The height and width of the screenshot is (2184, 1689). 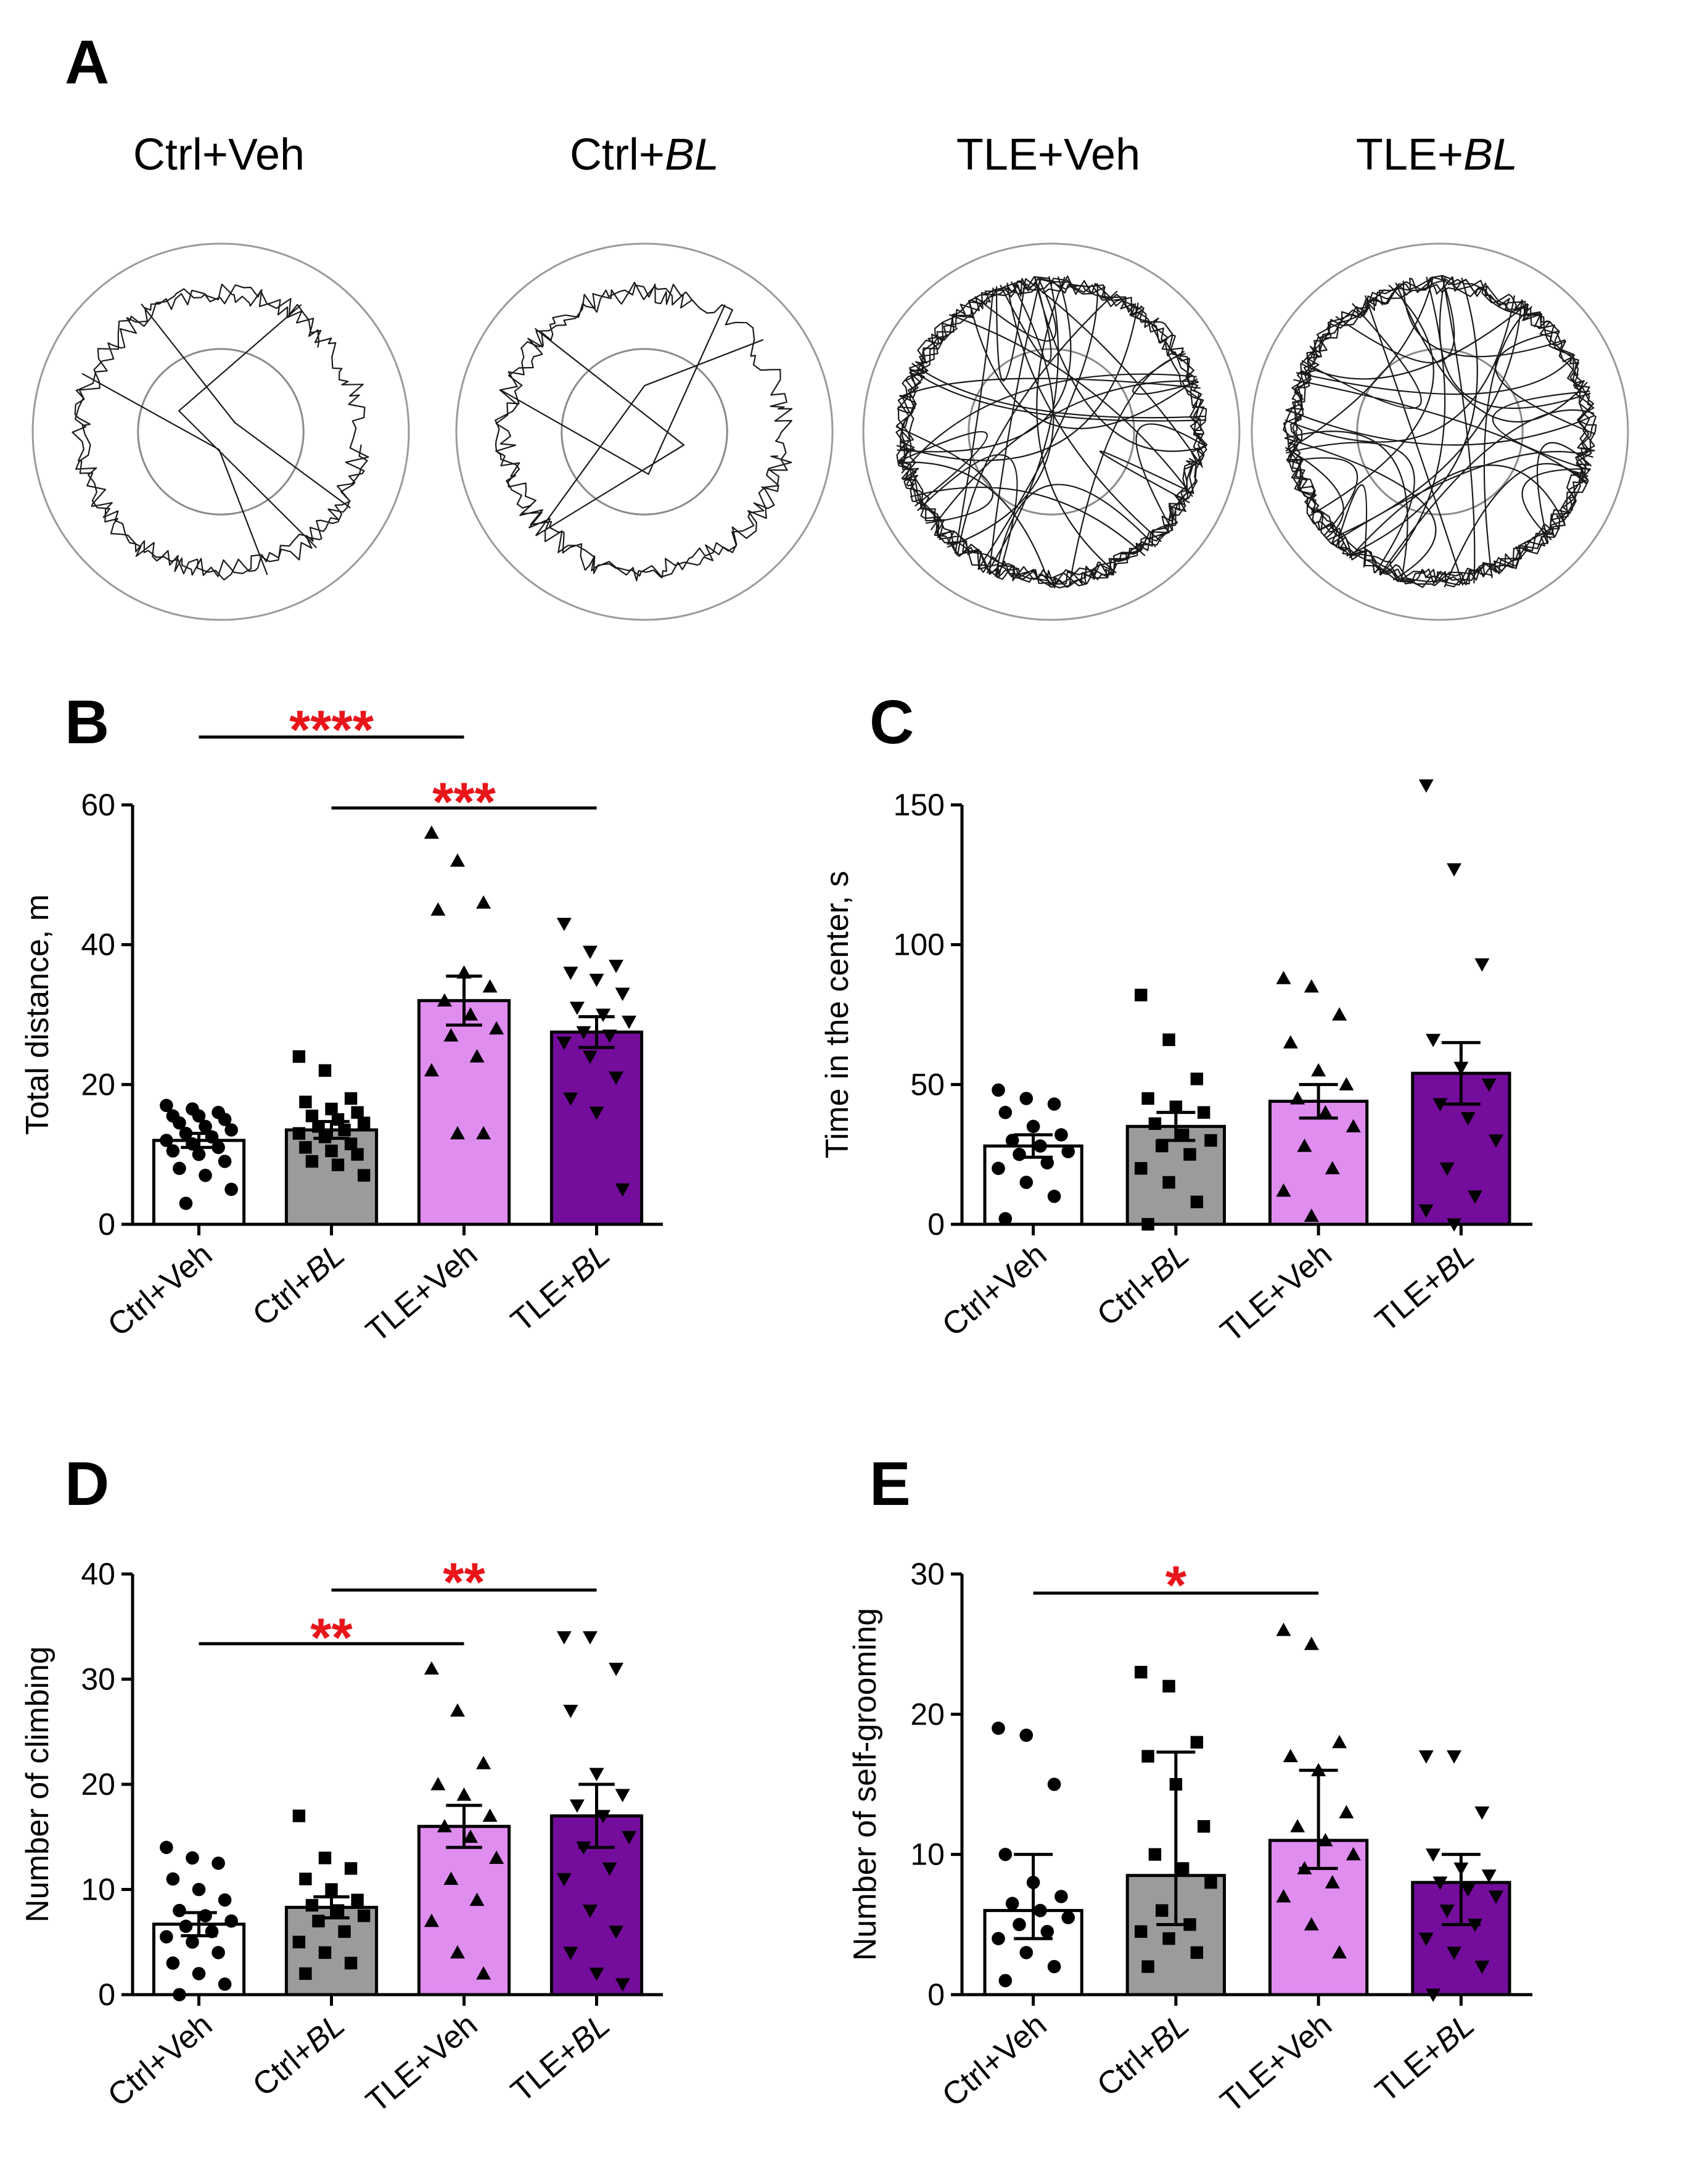 I want to click on y-tick-label: 30, so click(x=928, y=1574).